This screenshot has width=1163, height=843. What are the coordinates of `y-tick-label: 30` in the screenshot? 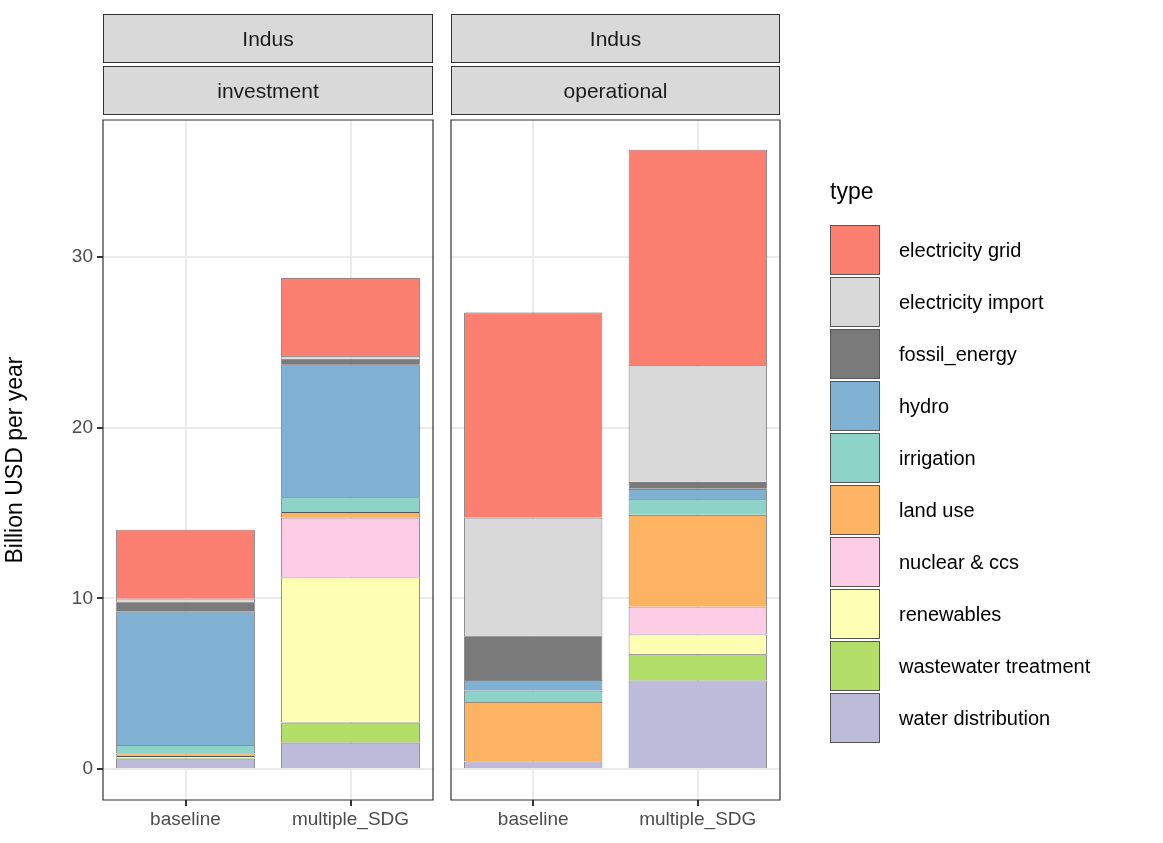 It's located at (82, 255).